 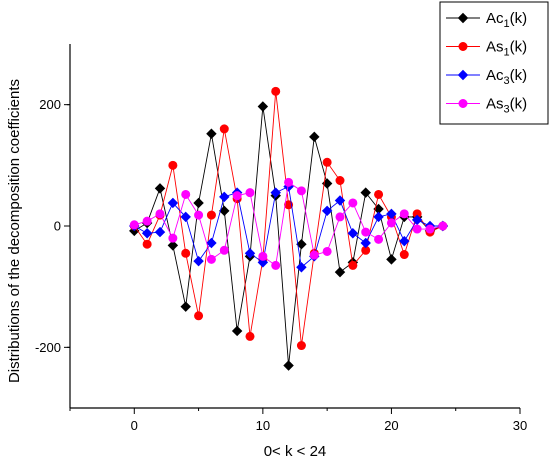 What do you see at coordinates (494, 63) in the screenshot?
I see `legend: Ac1(k) As1(k) Ac3(k) As3(k)` at bounding box center [494, 63].